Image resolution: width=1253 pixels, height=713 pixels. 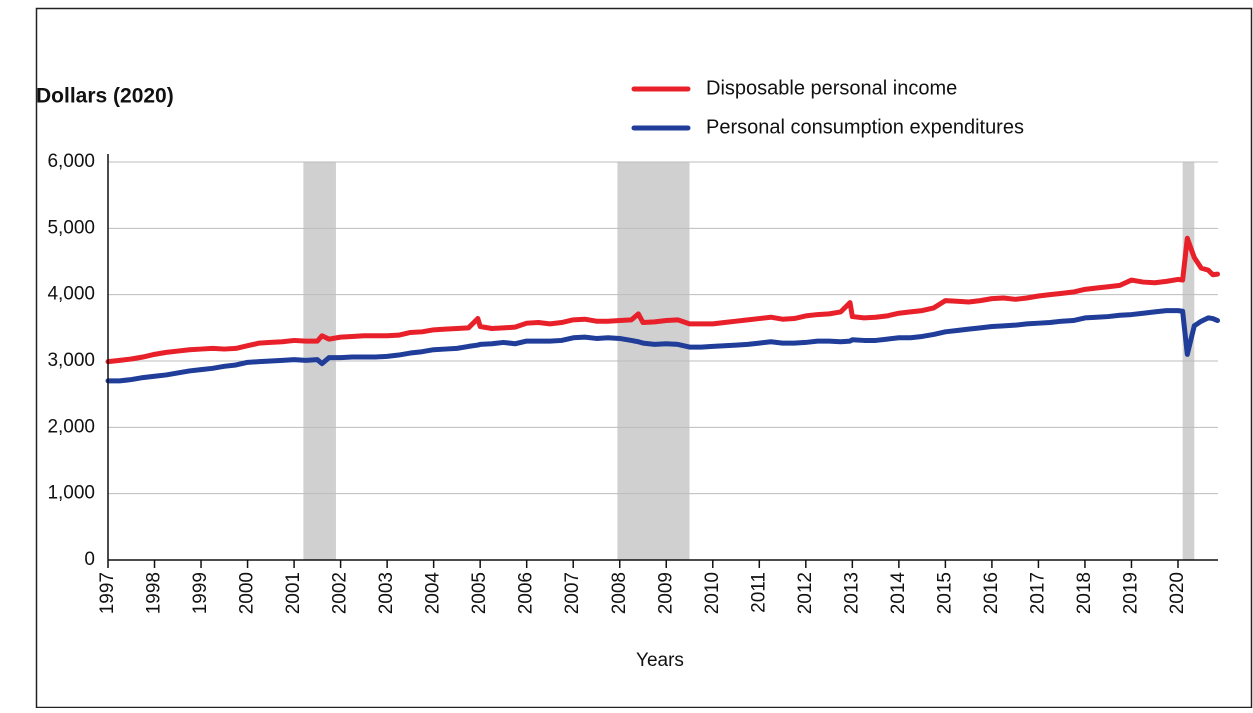 What do you see at coordinates (663, 346) in the screenshot?
I see `series-line` at bounding box center [663, 346].